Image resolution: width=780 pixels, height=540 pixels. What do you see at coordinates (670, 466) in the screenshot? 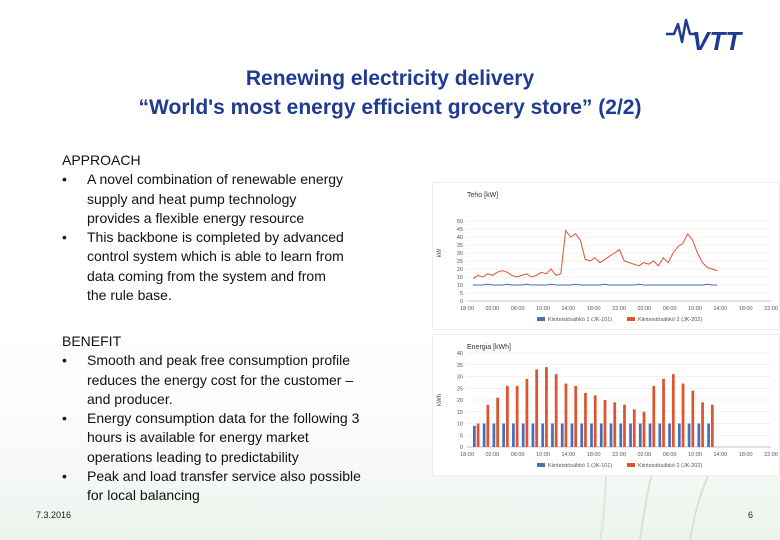
I see `legend-label: Kiinteistösähkö 2 (JK-202)` at bounding box center [670, 466].